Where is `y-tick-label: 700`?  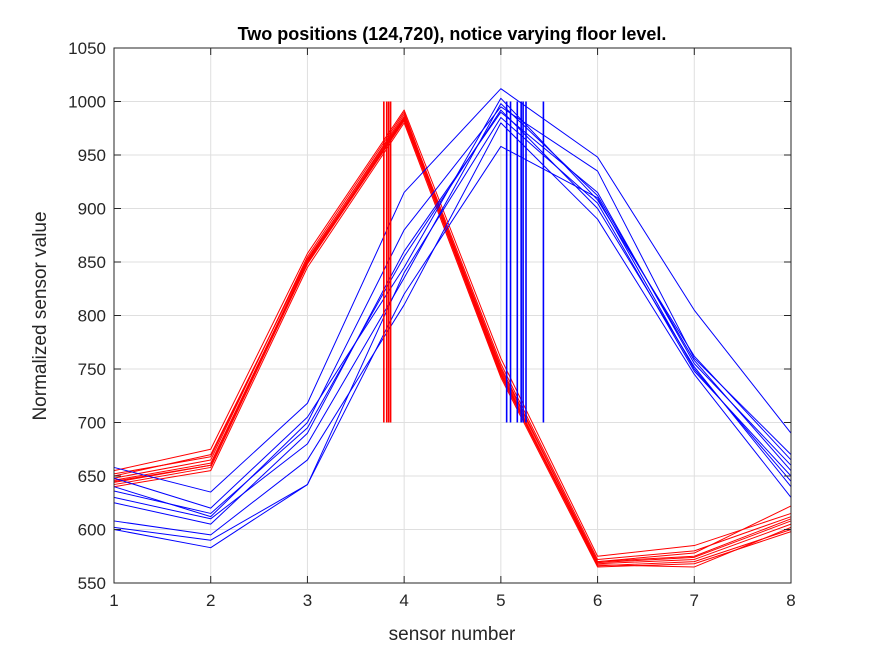 y-tick-label: 700 is located at coordinates (92, 423).